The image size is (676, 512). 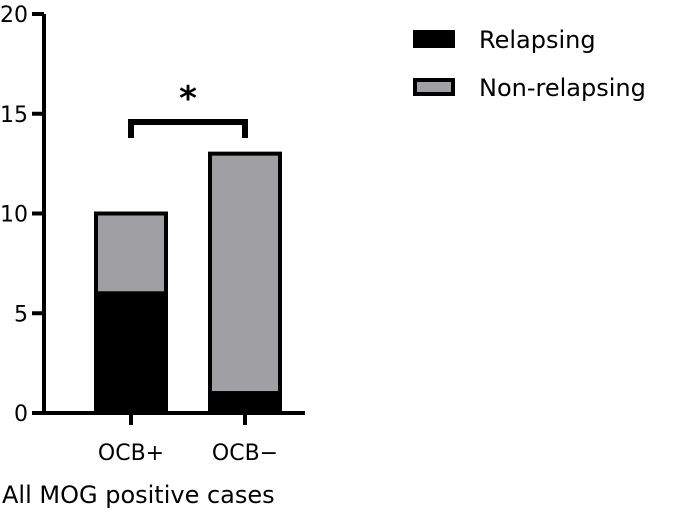 I want to click on x-tick-label: OCB−, so click(x=245, y=453).